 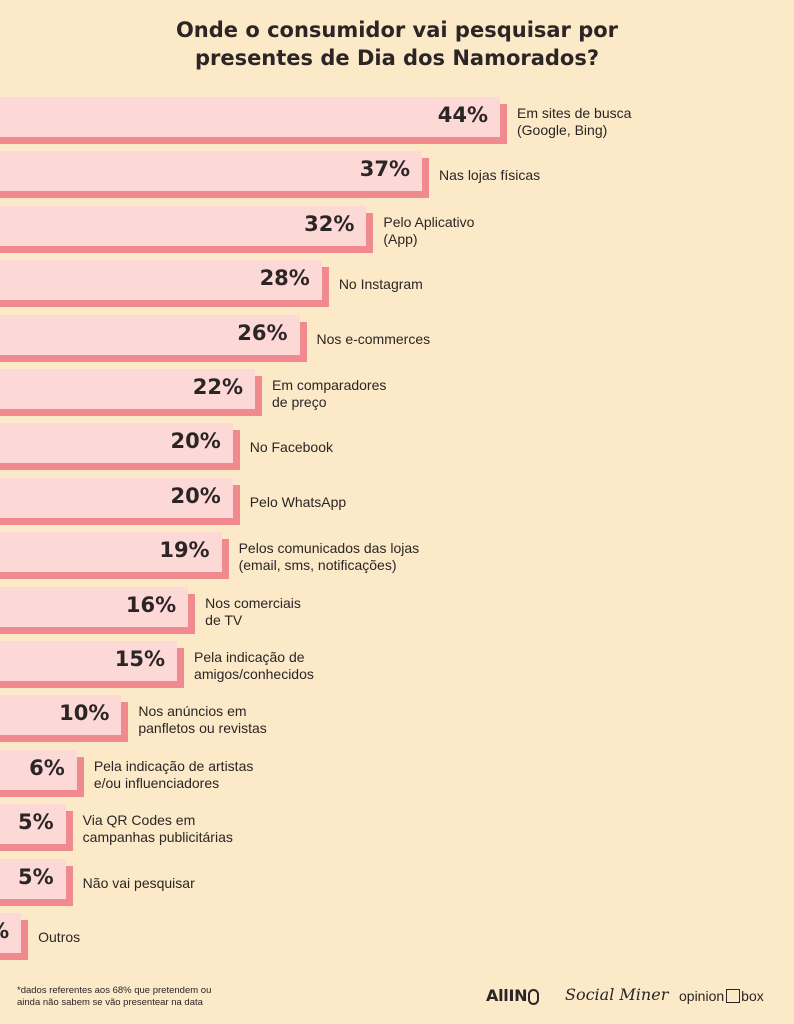 I want to click on bar-category-label-line: Em sites de busca, so click(x=574, y=113).